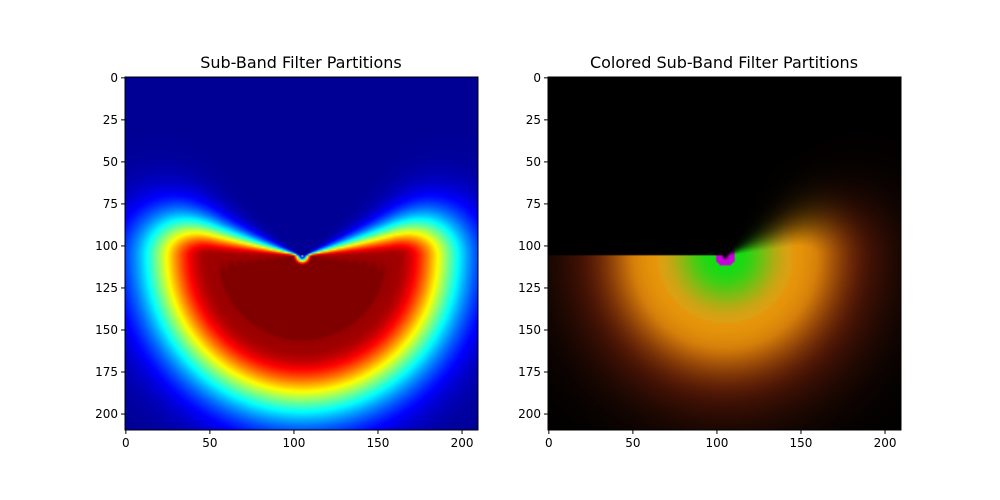 The width and height of the screenshot is (1000, 500). What do you see at coordinates (885, 443) in the screenshot?
I see `x-tick-label-right-200: 200` at bounding box center [885, 443].